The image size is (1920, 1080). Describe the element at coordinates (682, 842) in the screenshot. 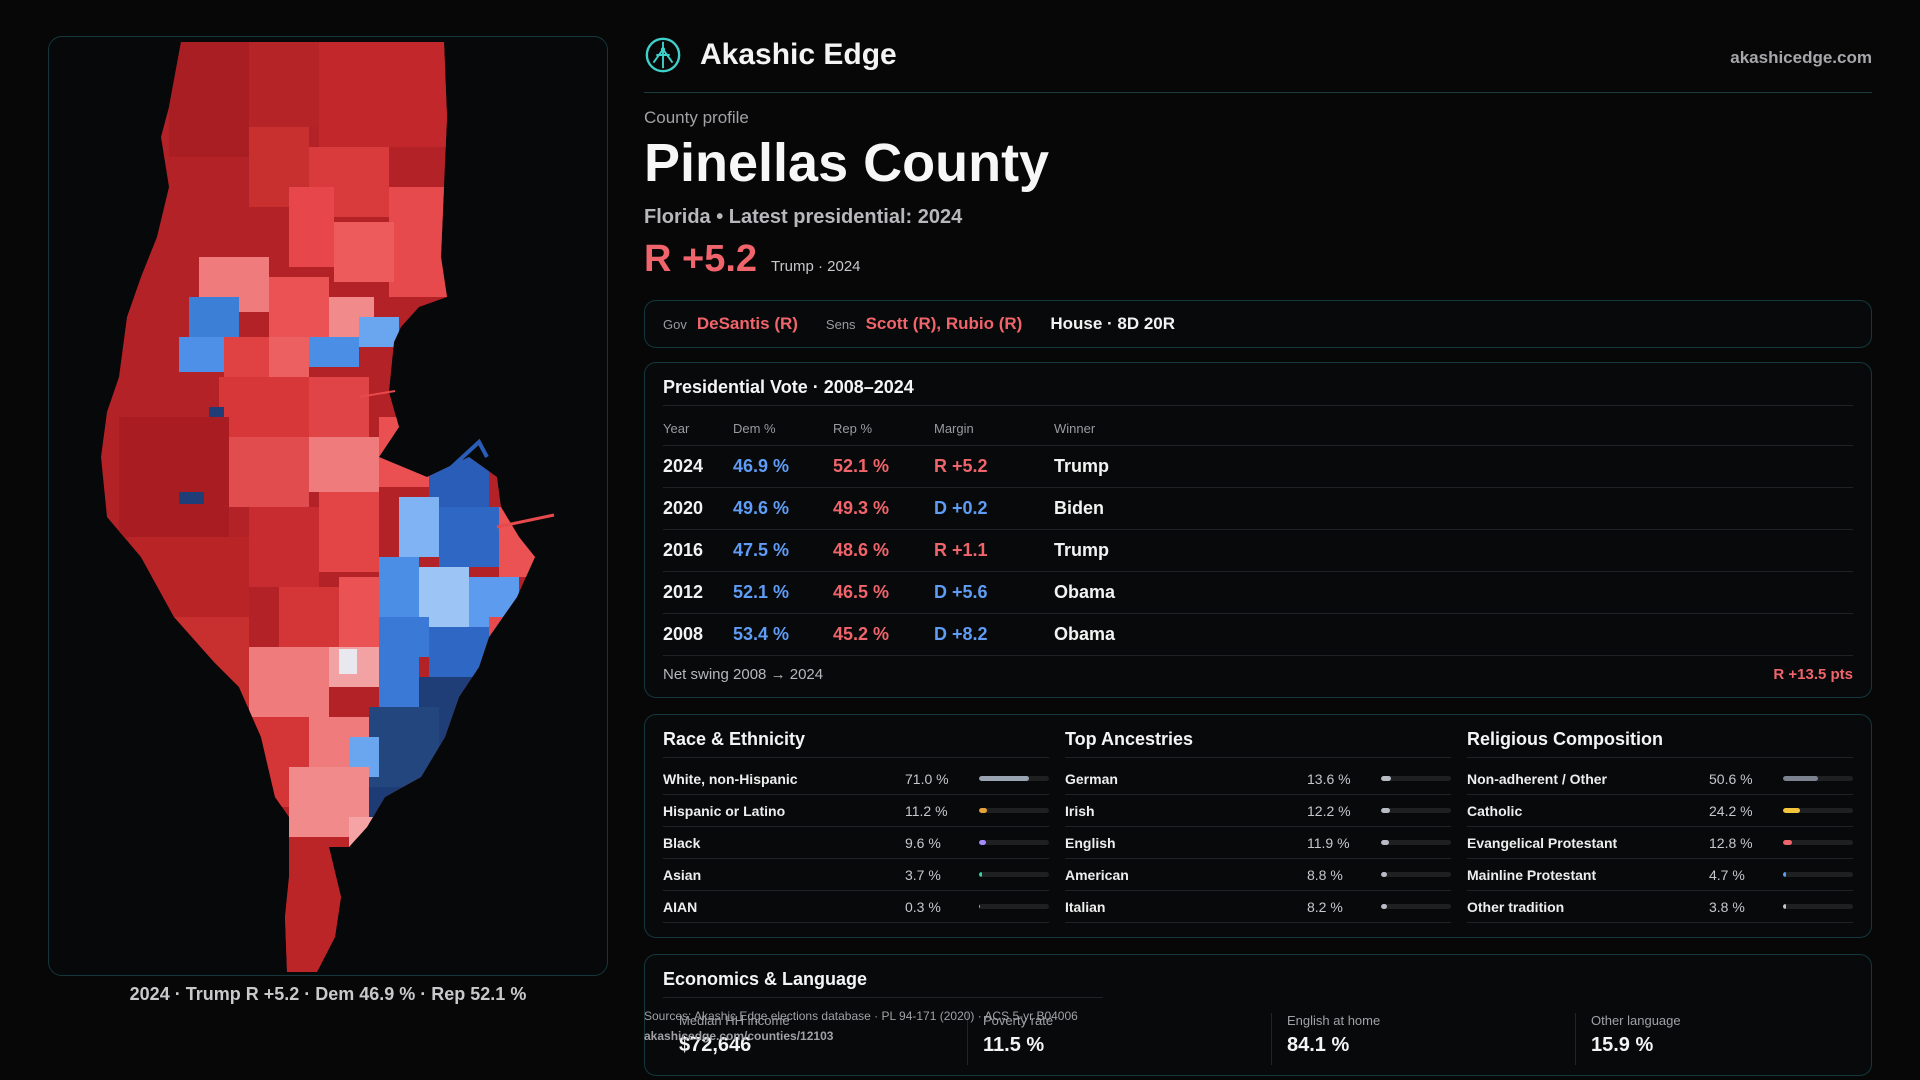

I see `item-name: Black` at that location.